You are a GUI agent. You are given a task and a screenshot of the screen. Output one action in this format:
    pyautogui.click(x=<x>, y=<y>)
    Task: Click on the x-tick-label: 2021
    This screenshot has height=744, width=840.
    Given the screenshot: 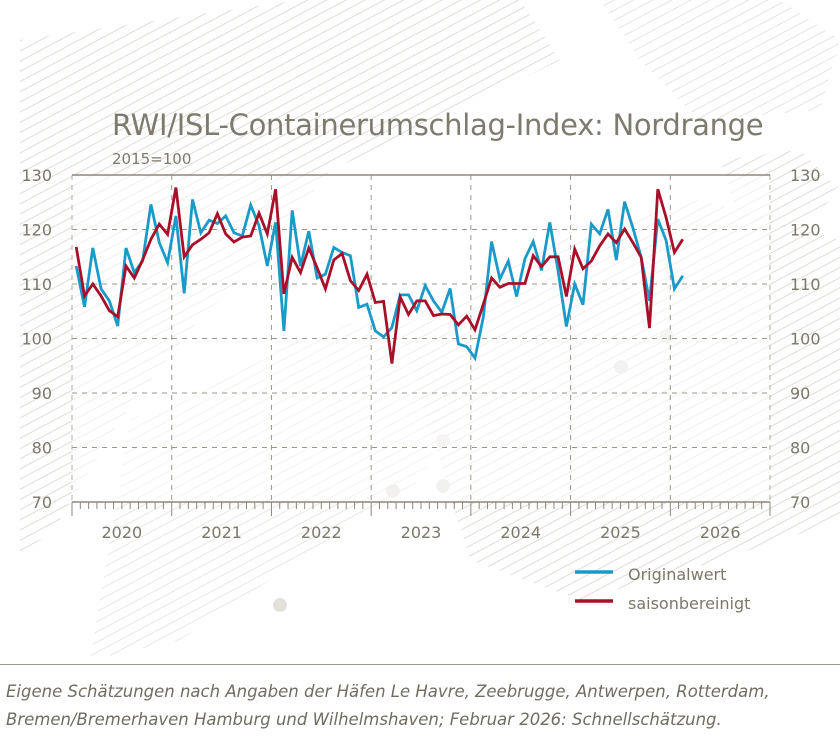 What is the action you would take?
    pyautogui.click(x=221, y=532)
    